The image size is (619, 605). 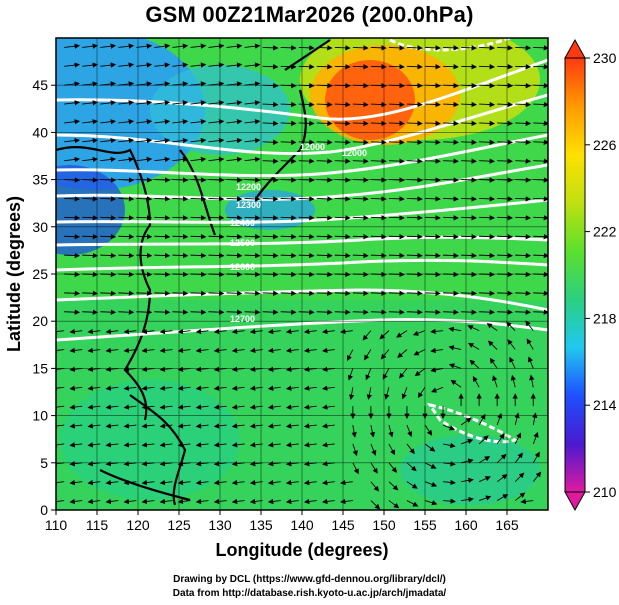 What do you see at coordinates (242, 223) in the screenshot?
I see `contour-label: 12400` at bounding box center [242, 223].